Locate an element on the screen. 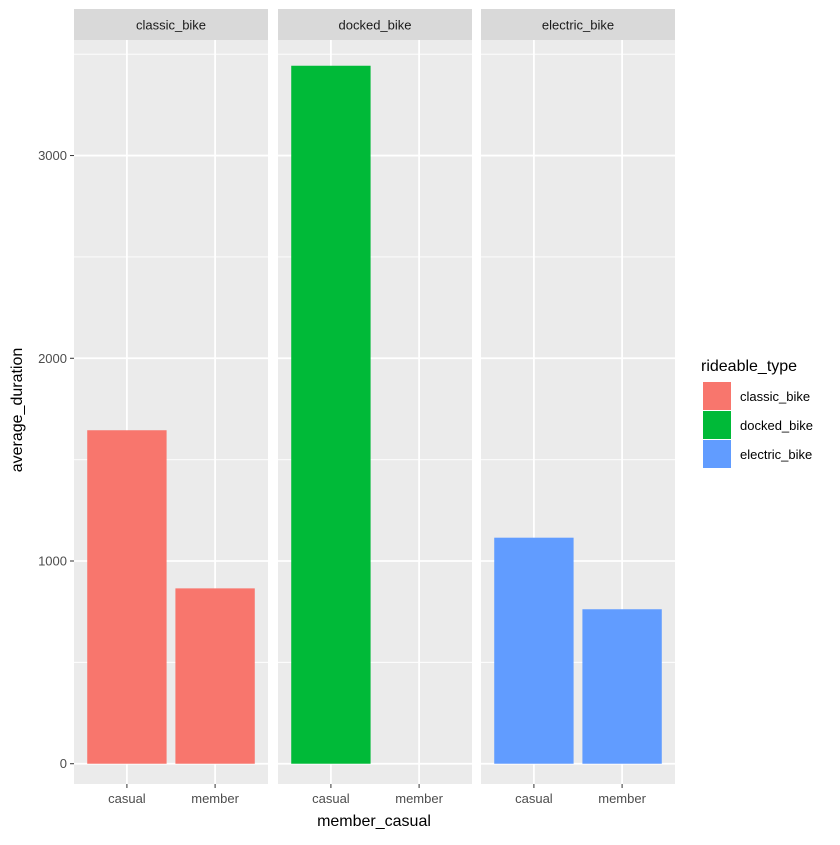  legend-key-docked_bike is located at coordinates (717, 425).